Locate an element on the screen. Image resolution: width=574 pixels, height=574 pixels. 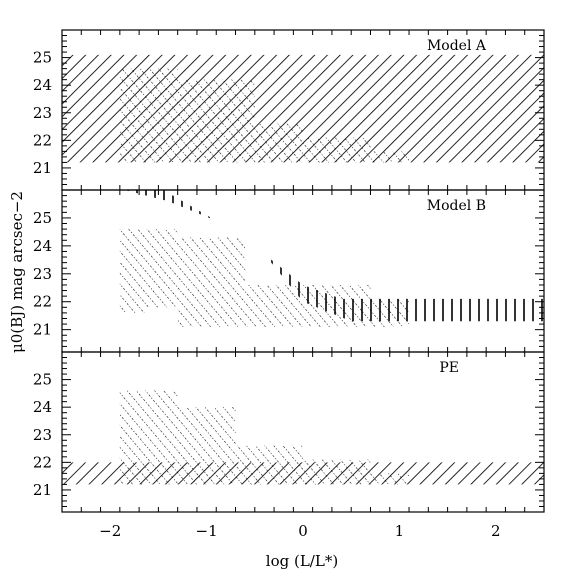
panel-1-region-2-diagonal-dotted is located at coordinates (264, 115).